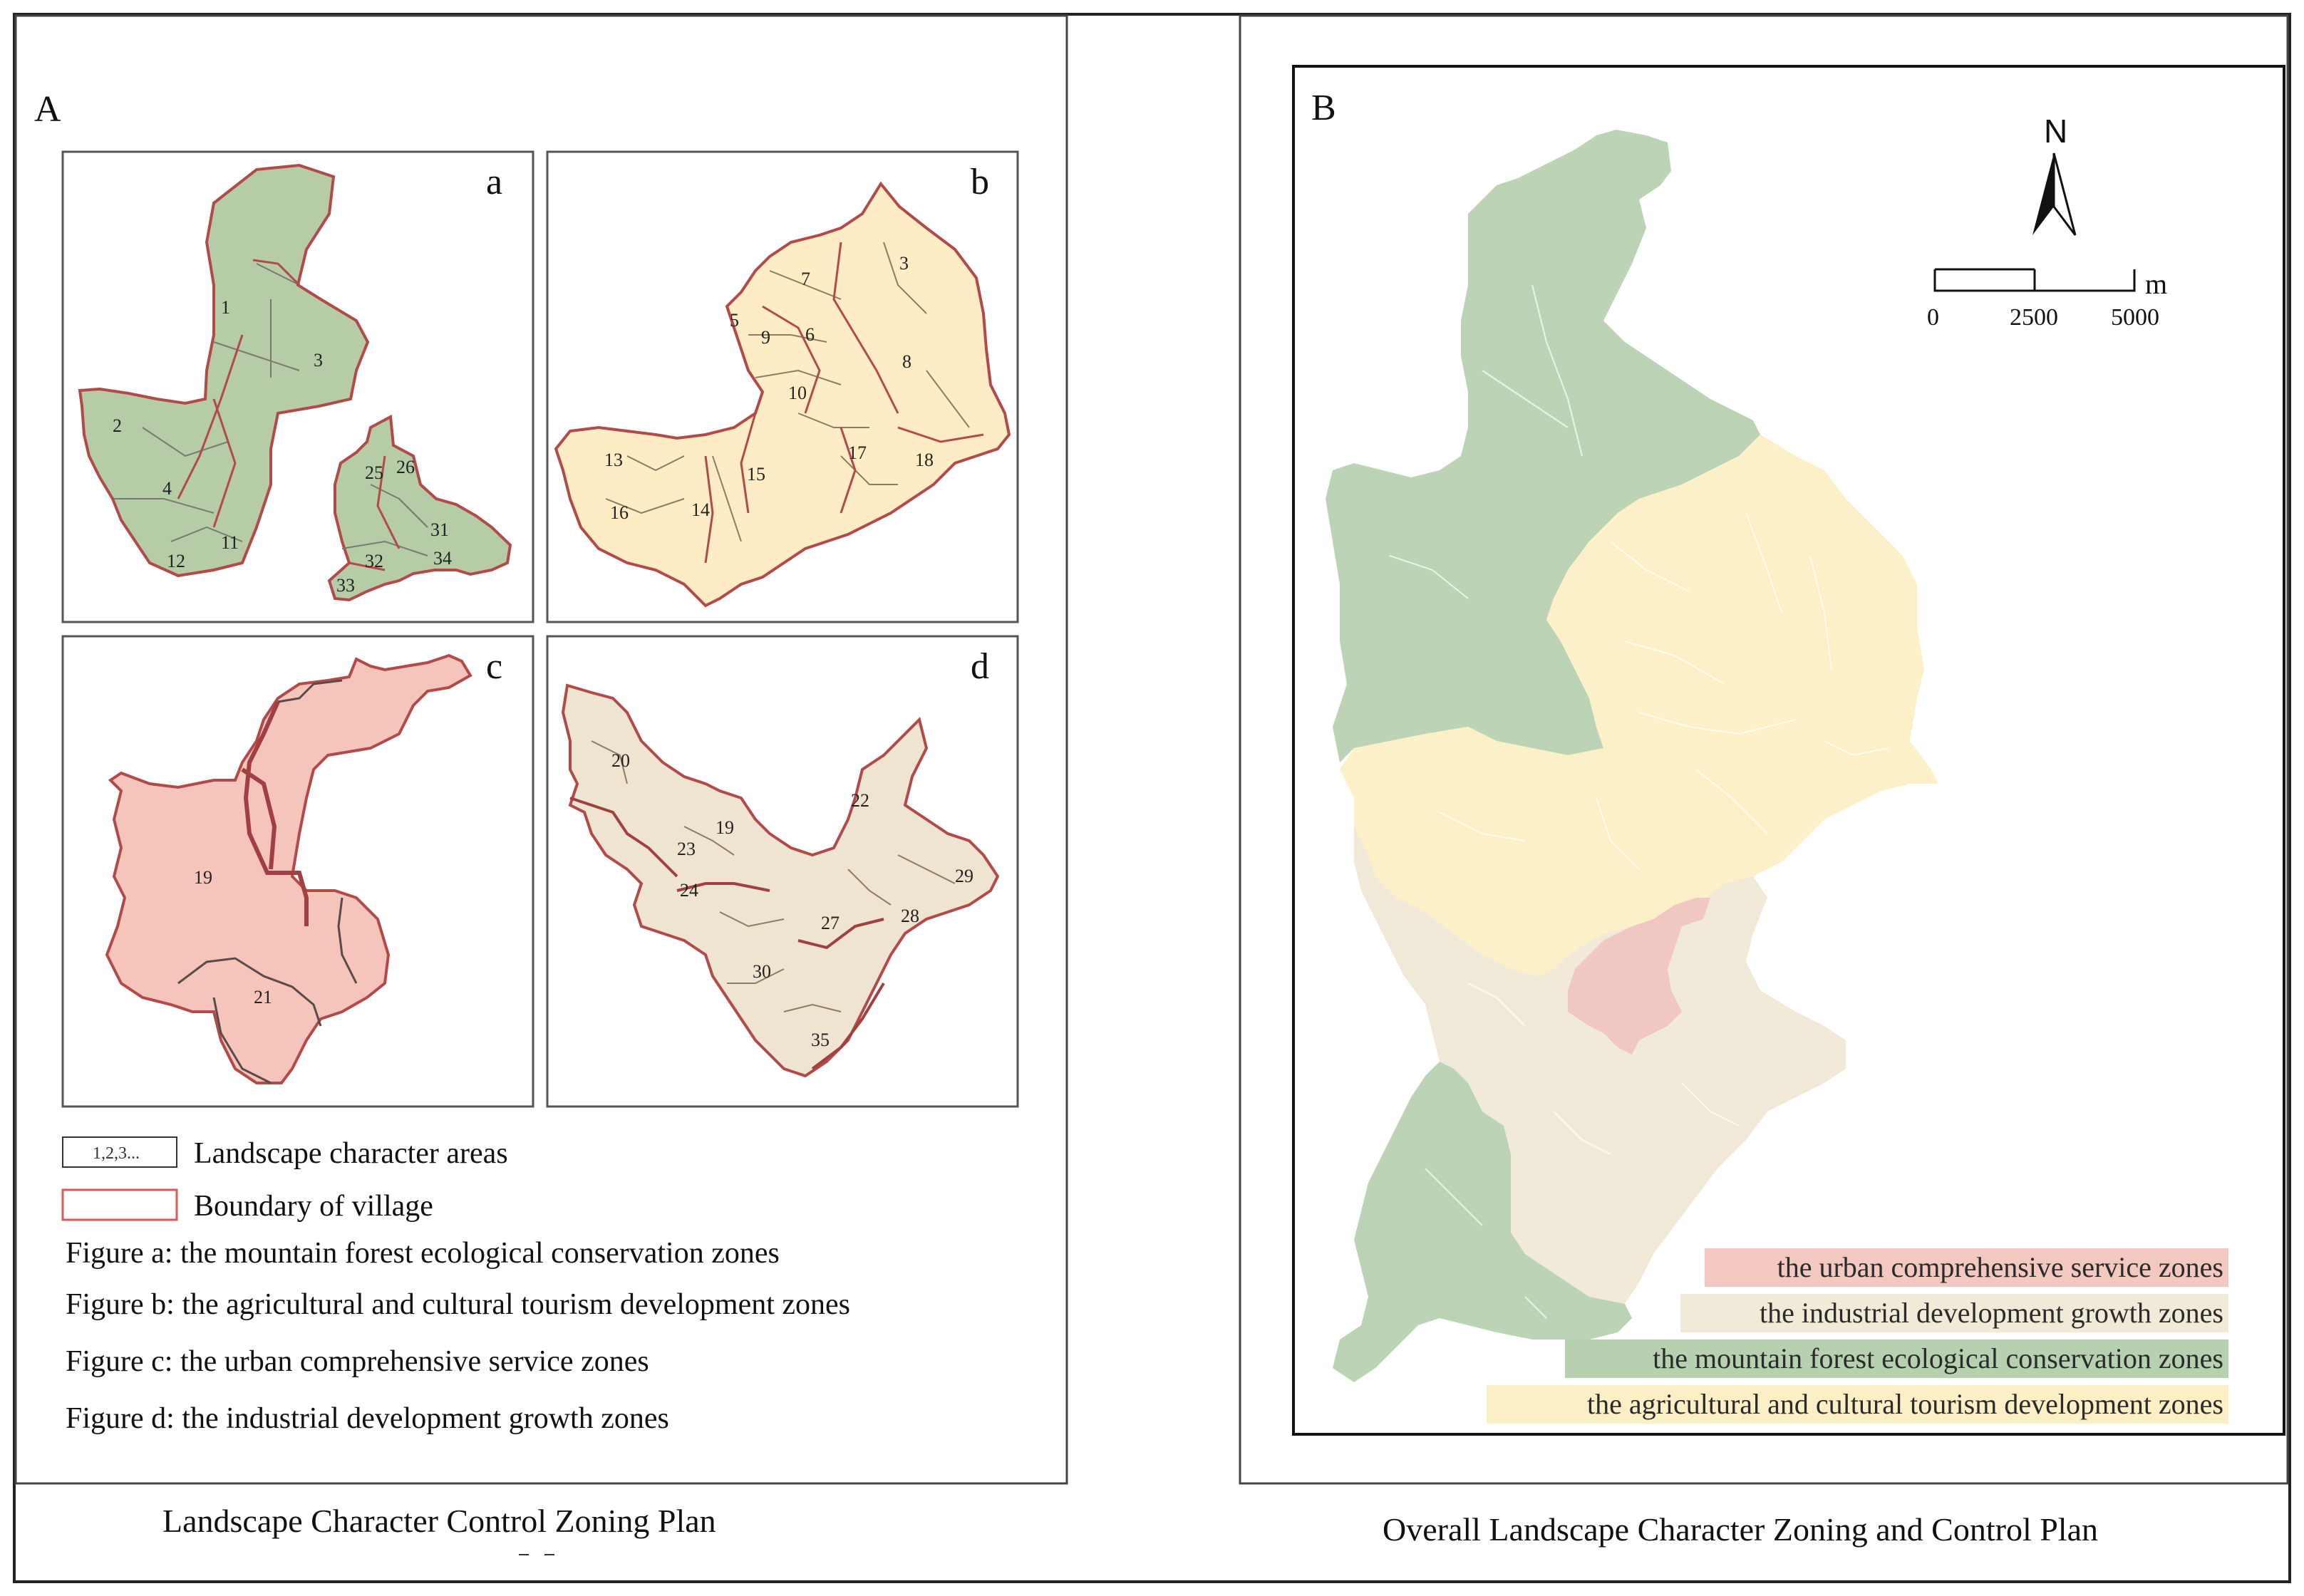  What do you see at coordinates (275, 813) in the screenshot?
I see `map-c-main-boundary` at bounding box center [275, 813].